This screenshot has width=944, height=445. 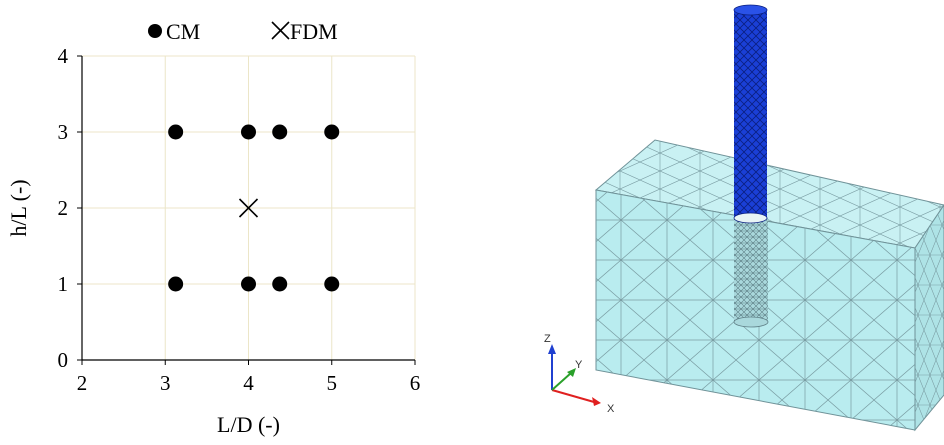 I want to click on legend-cm-marker, so click(x=155, y=31).